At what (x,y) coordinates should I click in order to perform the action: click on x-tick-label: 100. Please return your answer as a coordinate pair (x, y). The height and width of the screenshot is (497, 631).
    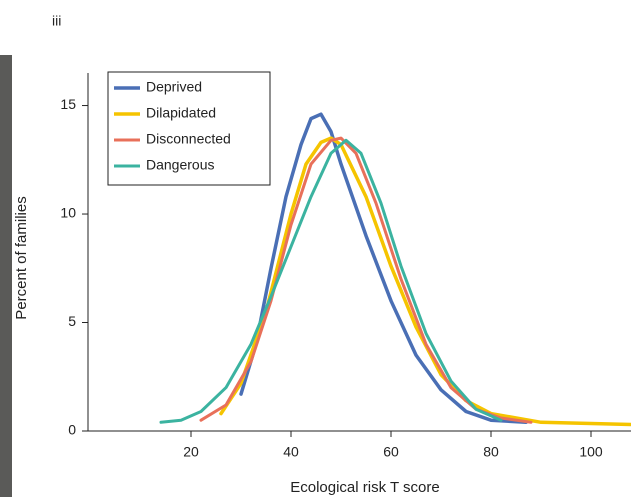
    Looking at the image, I should click on (591, 452).